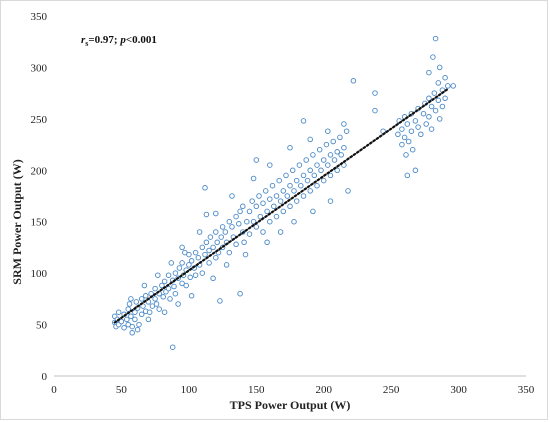 The height and width of the screenshot is (422, 550). What do you see at coordinates (39, 171) in the screenshot?
I see `y-tick-label: 200` at bounding box center [39, 171].